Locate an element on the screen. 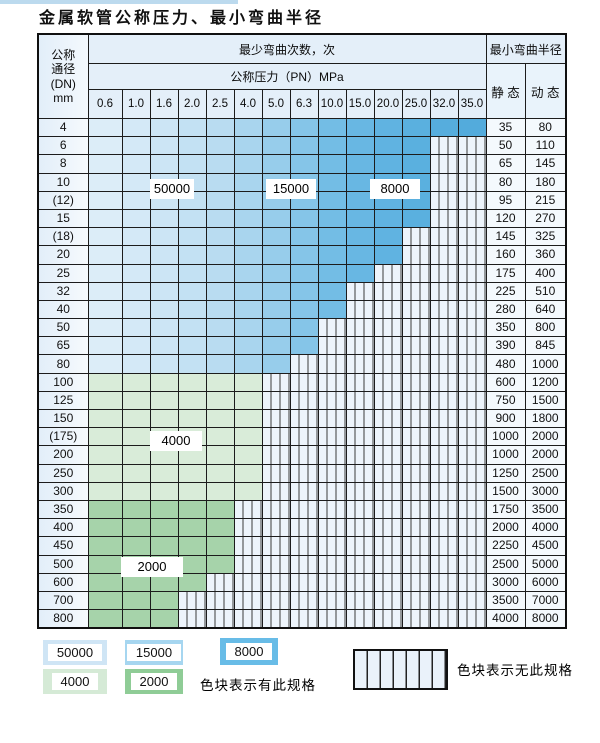  static-radius-cell: 35 is located at coordinates (505, 127).